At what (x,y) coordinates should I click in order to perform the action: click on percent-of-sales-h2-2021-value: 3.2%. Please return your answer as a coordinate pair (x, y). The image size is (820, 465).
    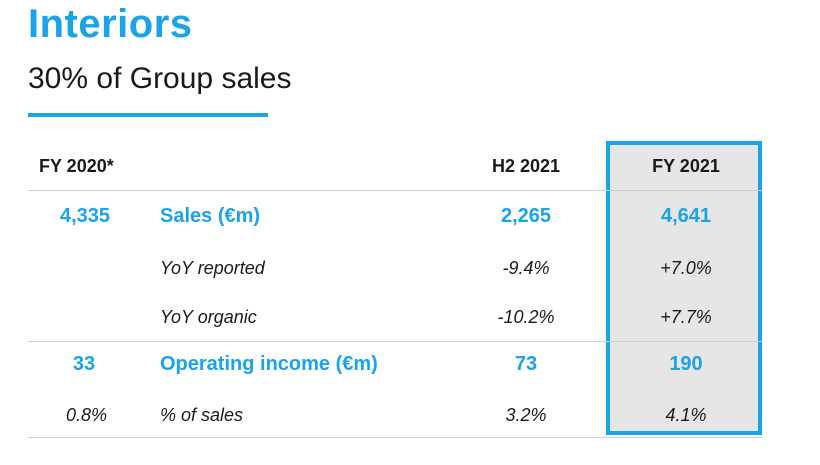
    Looking at the image, I should click on (526, 415).